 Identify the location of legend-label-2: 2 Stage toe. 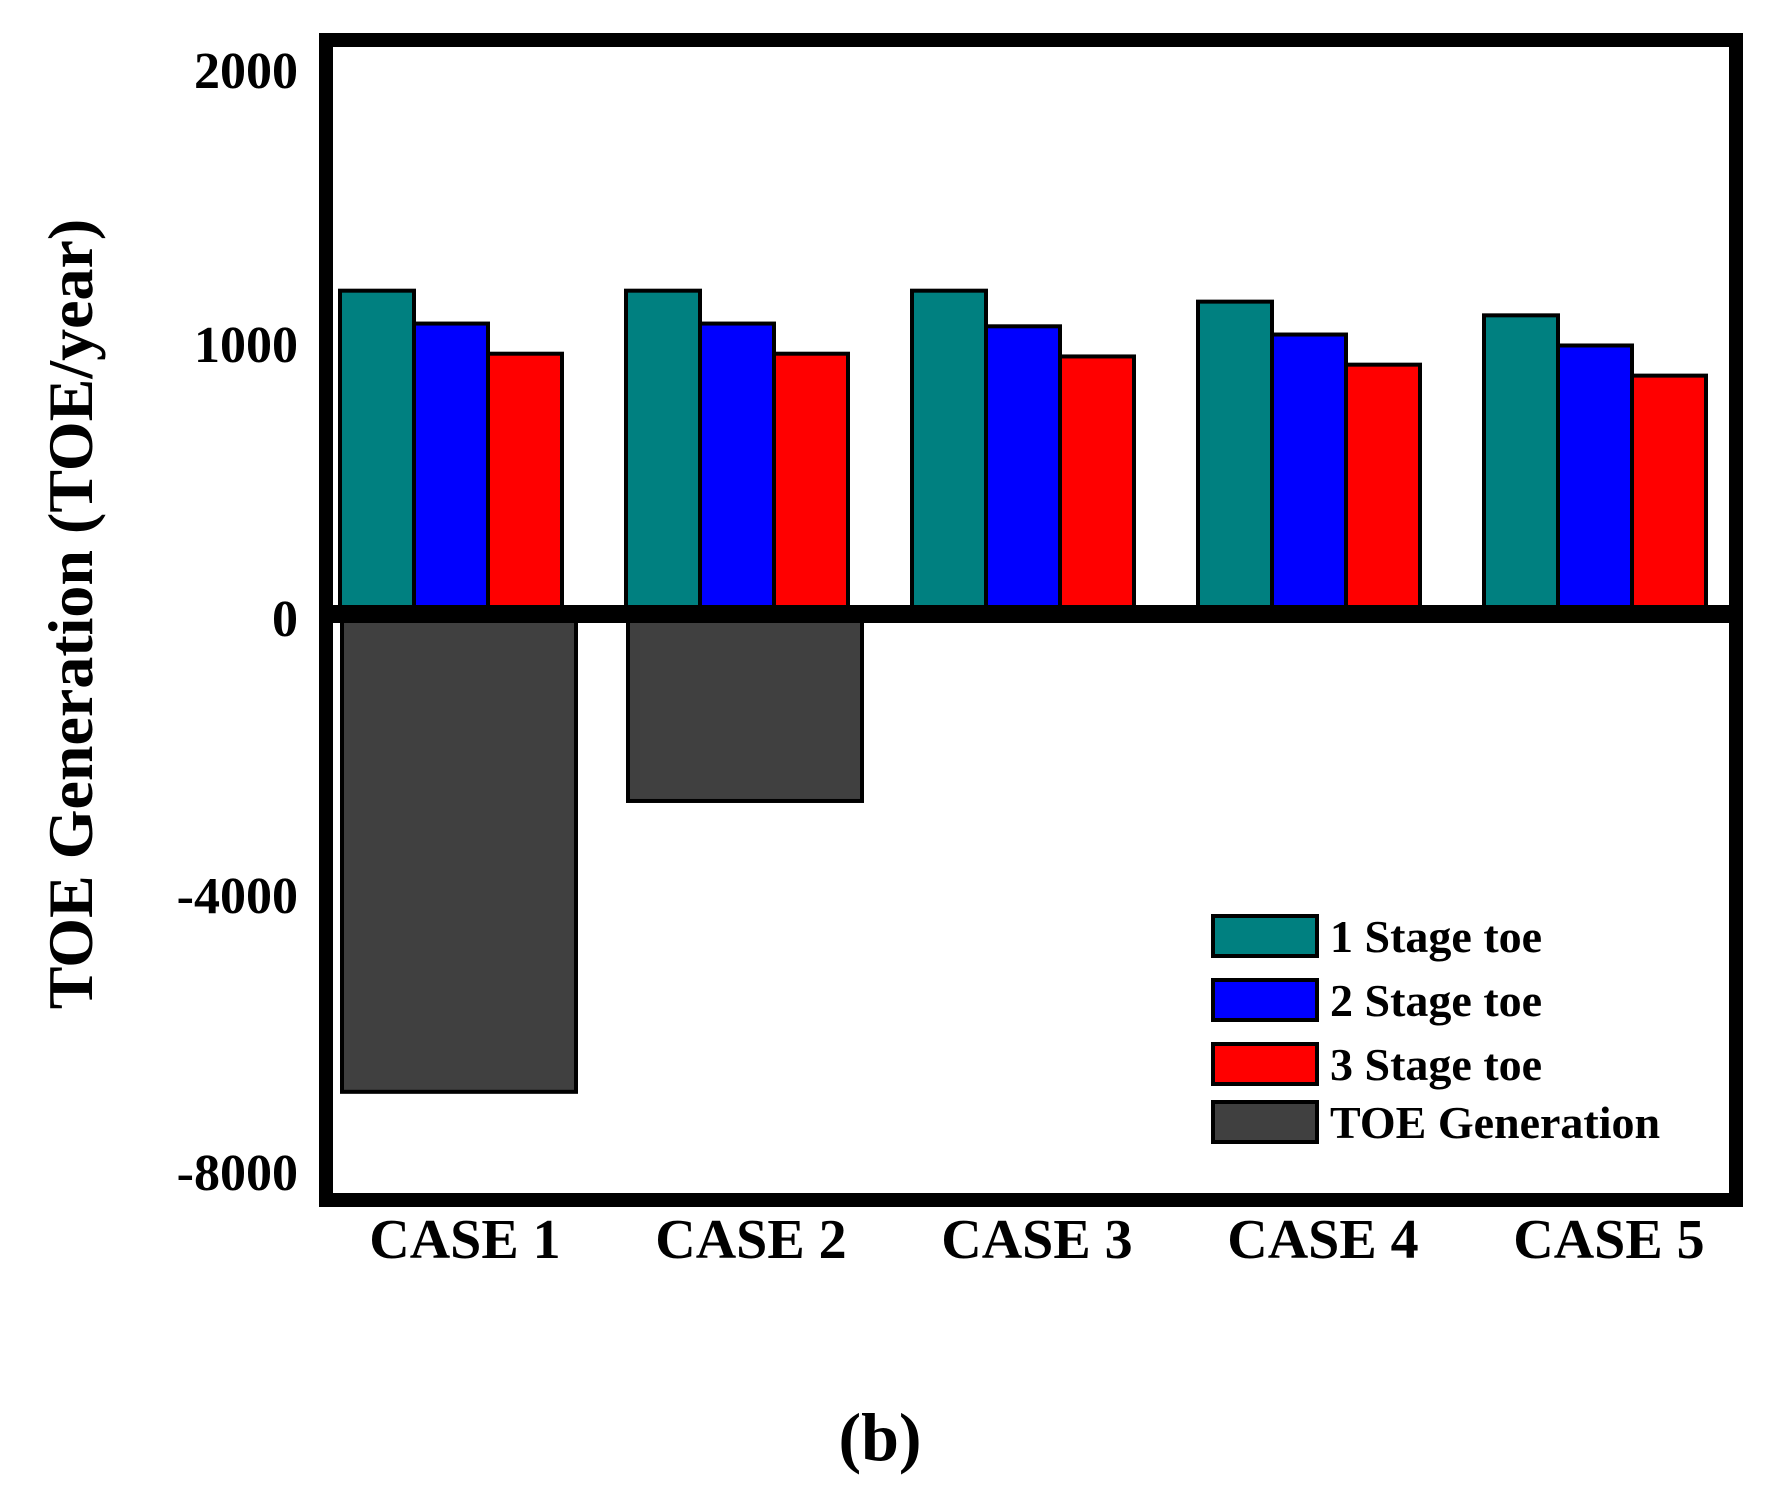
(1436, 1000).